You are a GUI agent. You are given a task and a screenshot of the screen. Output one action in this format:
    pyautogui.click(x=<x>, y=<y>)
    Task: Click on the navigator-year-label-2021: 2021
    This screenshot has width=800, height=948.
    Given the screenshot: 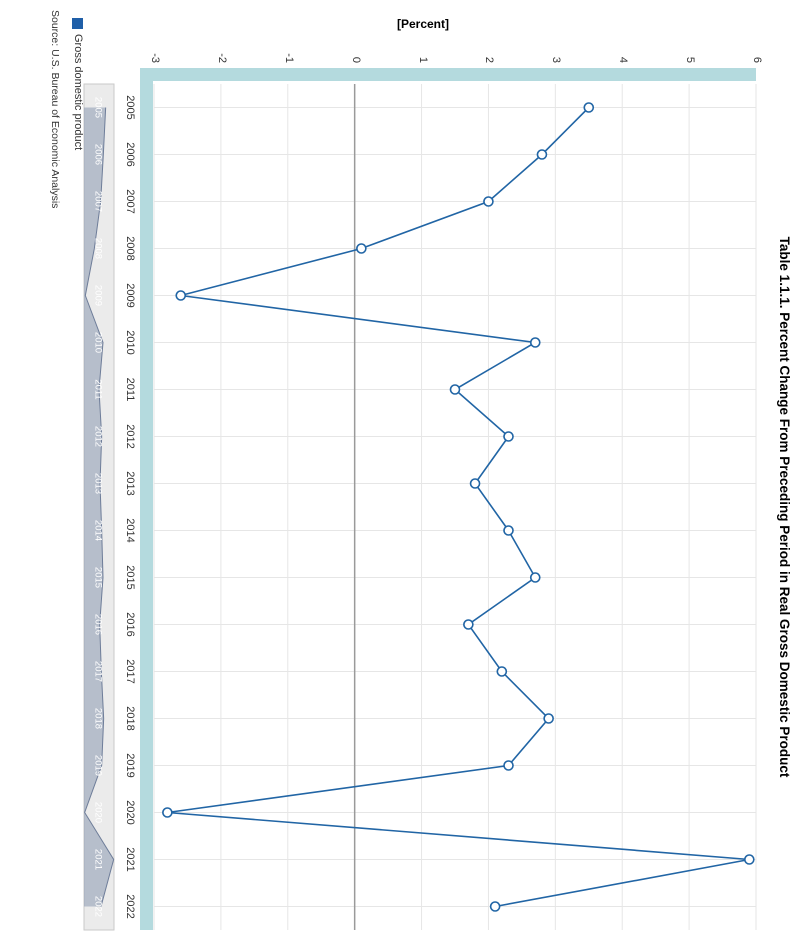 What is the action you would take?
    pyautogui.click(x=98, y=859)
    